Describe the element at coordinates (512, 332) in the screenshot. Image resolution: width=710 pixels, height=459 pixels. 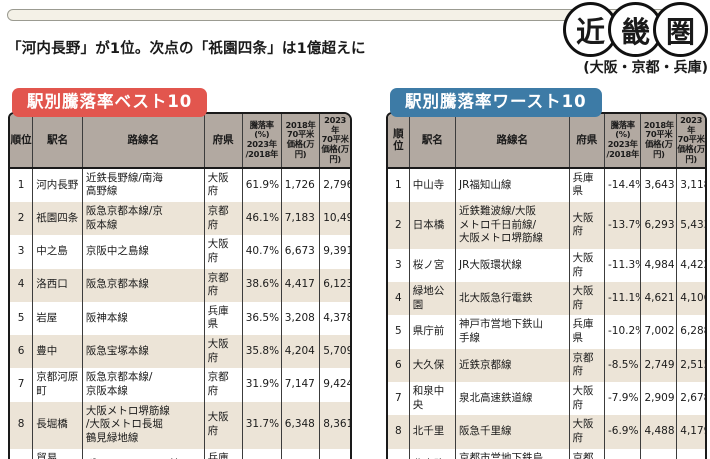
I see `table-cell: 神戸市営地下鉄山 手線` at that location.